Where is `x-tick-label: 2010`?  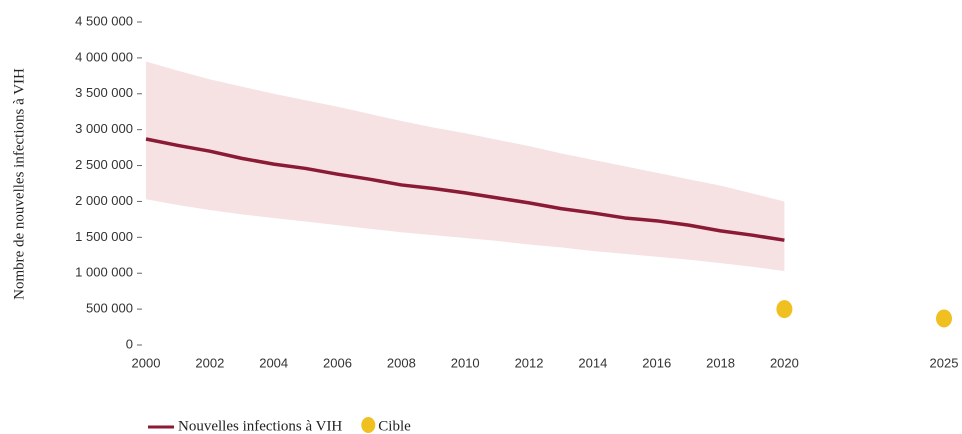 x-tick-label: 2010 is located at coordinates (465, 362).